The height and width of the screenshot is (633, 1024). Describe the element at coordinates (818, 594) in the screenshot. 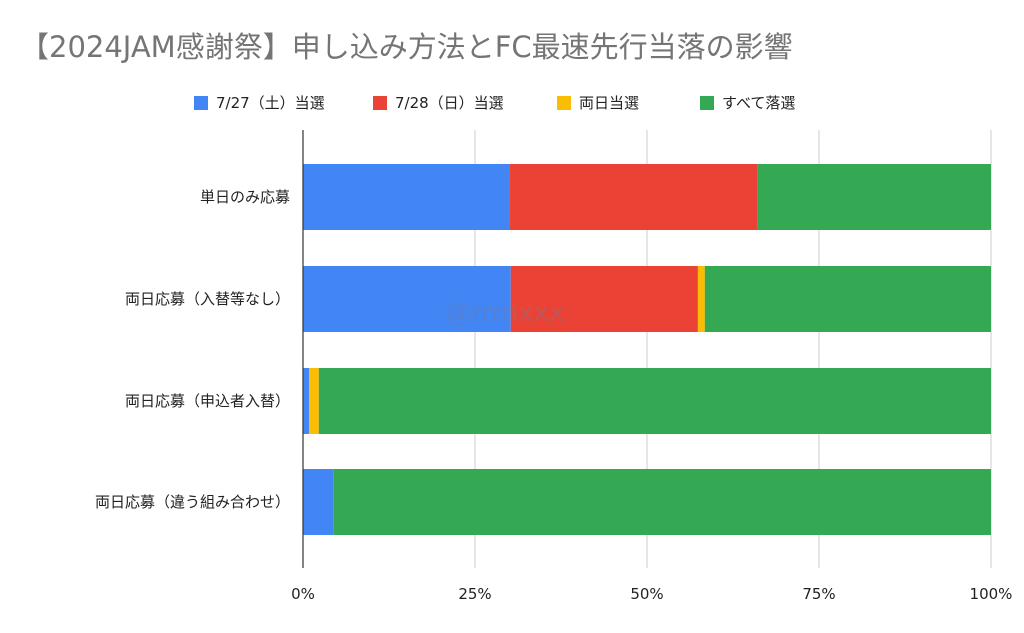

I see `x-tick-label: 75%` at that location.